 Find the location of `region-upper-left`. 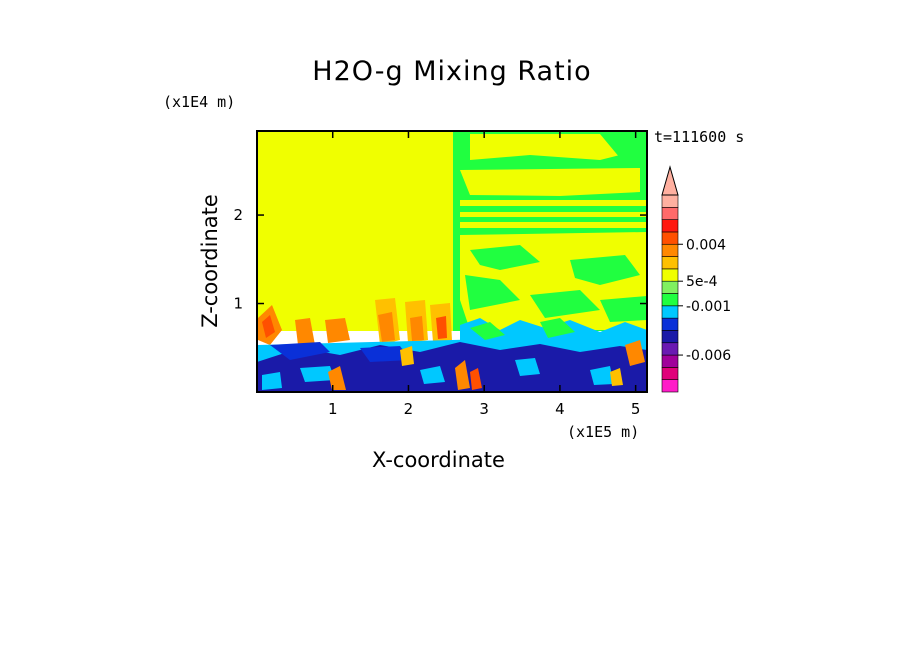

region-upper-left is located at coordinates (355, 231).